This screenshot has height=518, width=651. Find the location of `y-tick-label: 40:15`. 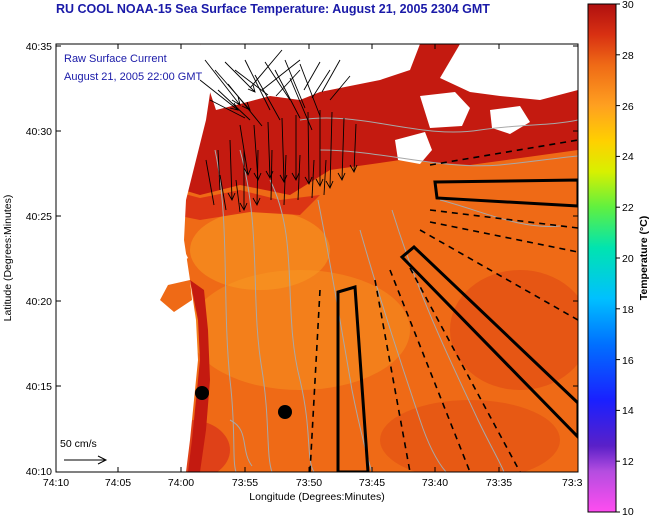

y-tick-label: 40:15 is located at coordinates (39, 387).